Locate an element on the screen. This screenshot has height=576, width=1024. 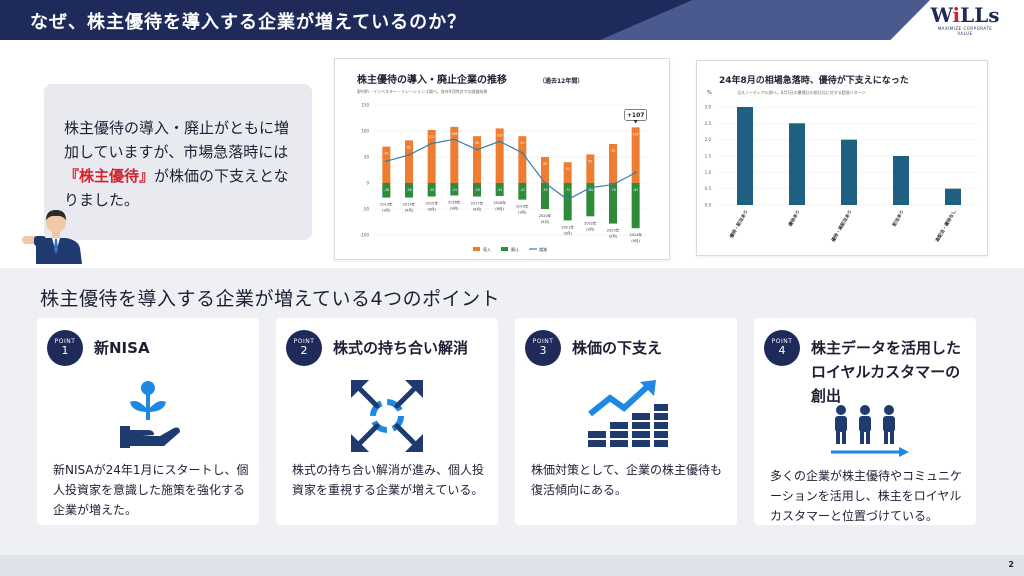
chart1-title: 株主優待の導入・廃止企業の推移 is located at coordinates (432, 79).